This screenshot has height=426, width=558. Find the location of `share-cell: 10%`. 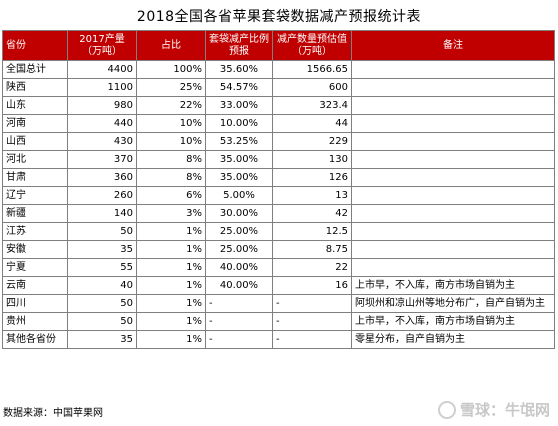

share-cell: 10% is located at coordinates (171, 123).